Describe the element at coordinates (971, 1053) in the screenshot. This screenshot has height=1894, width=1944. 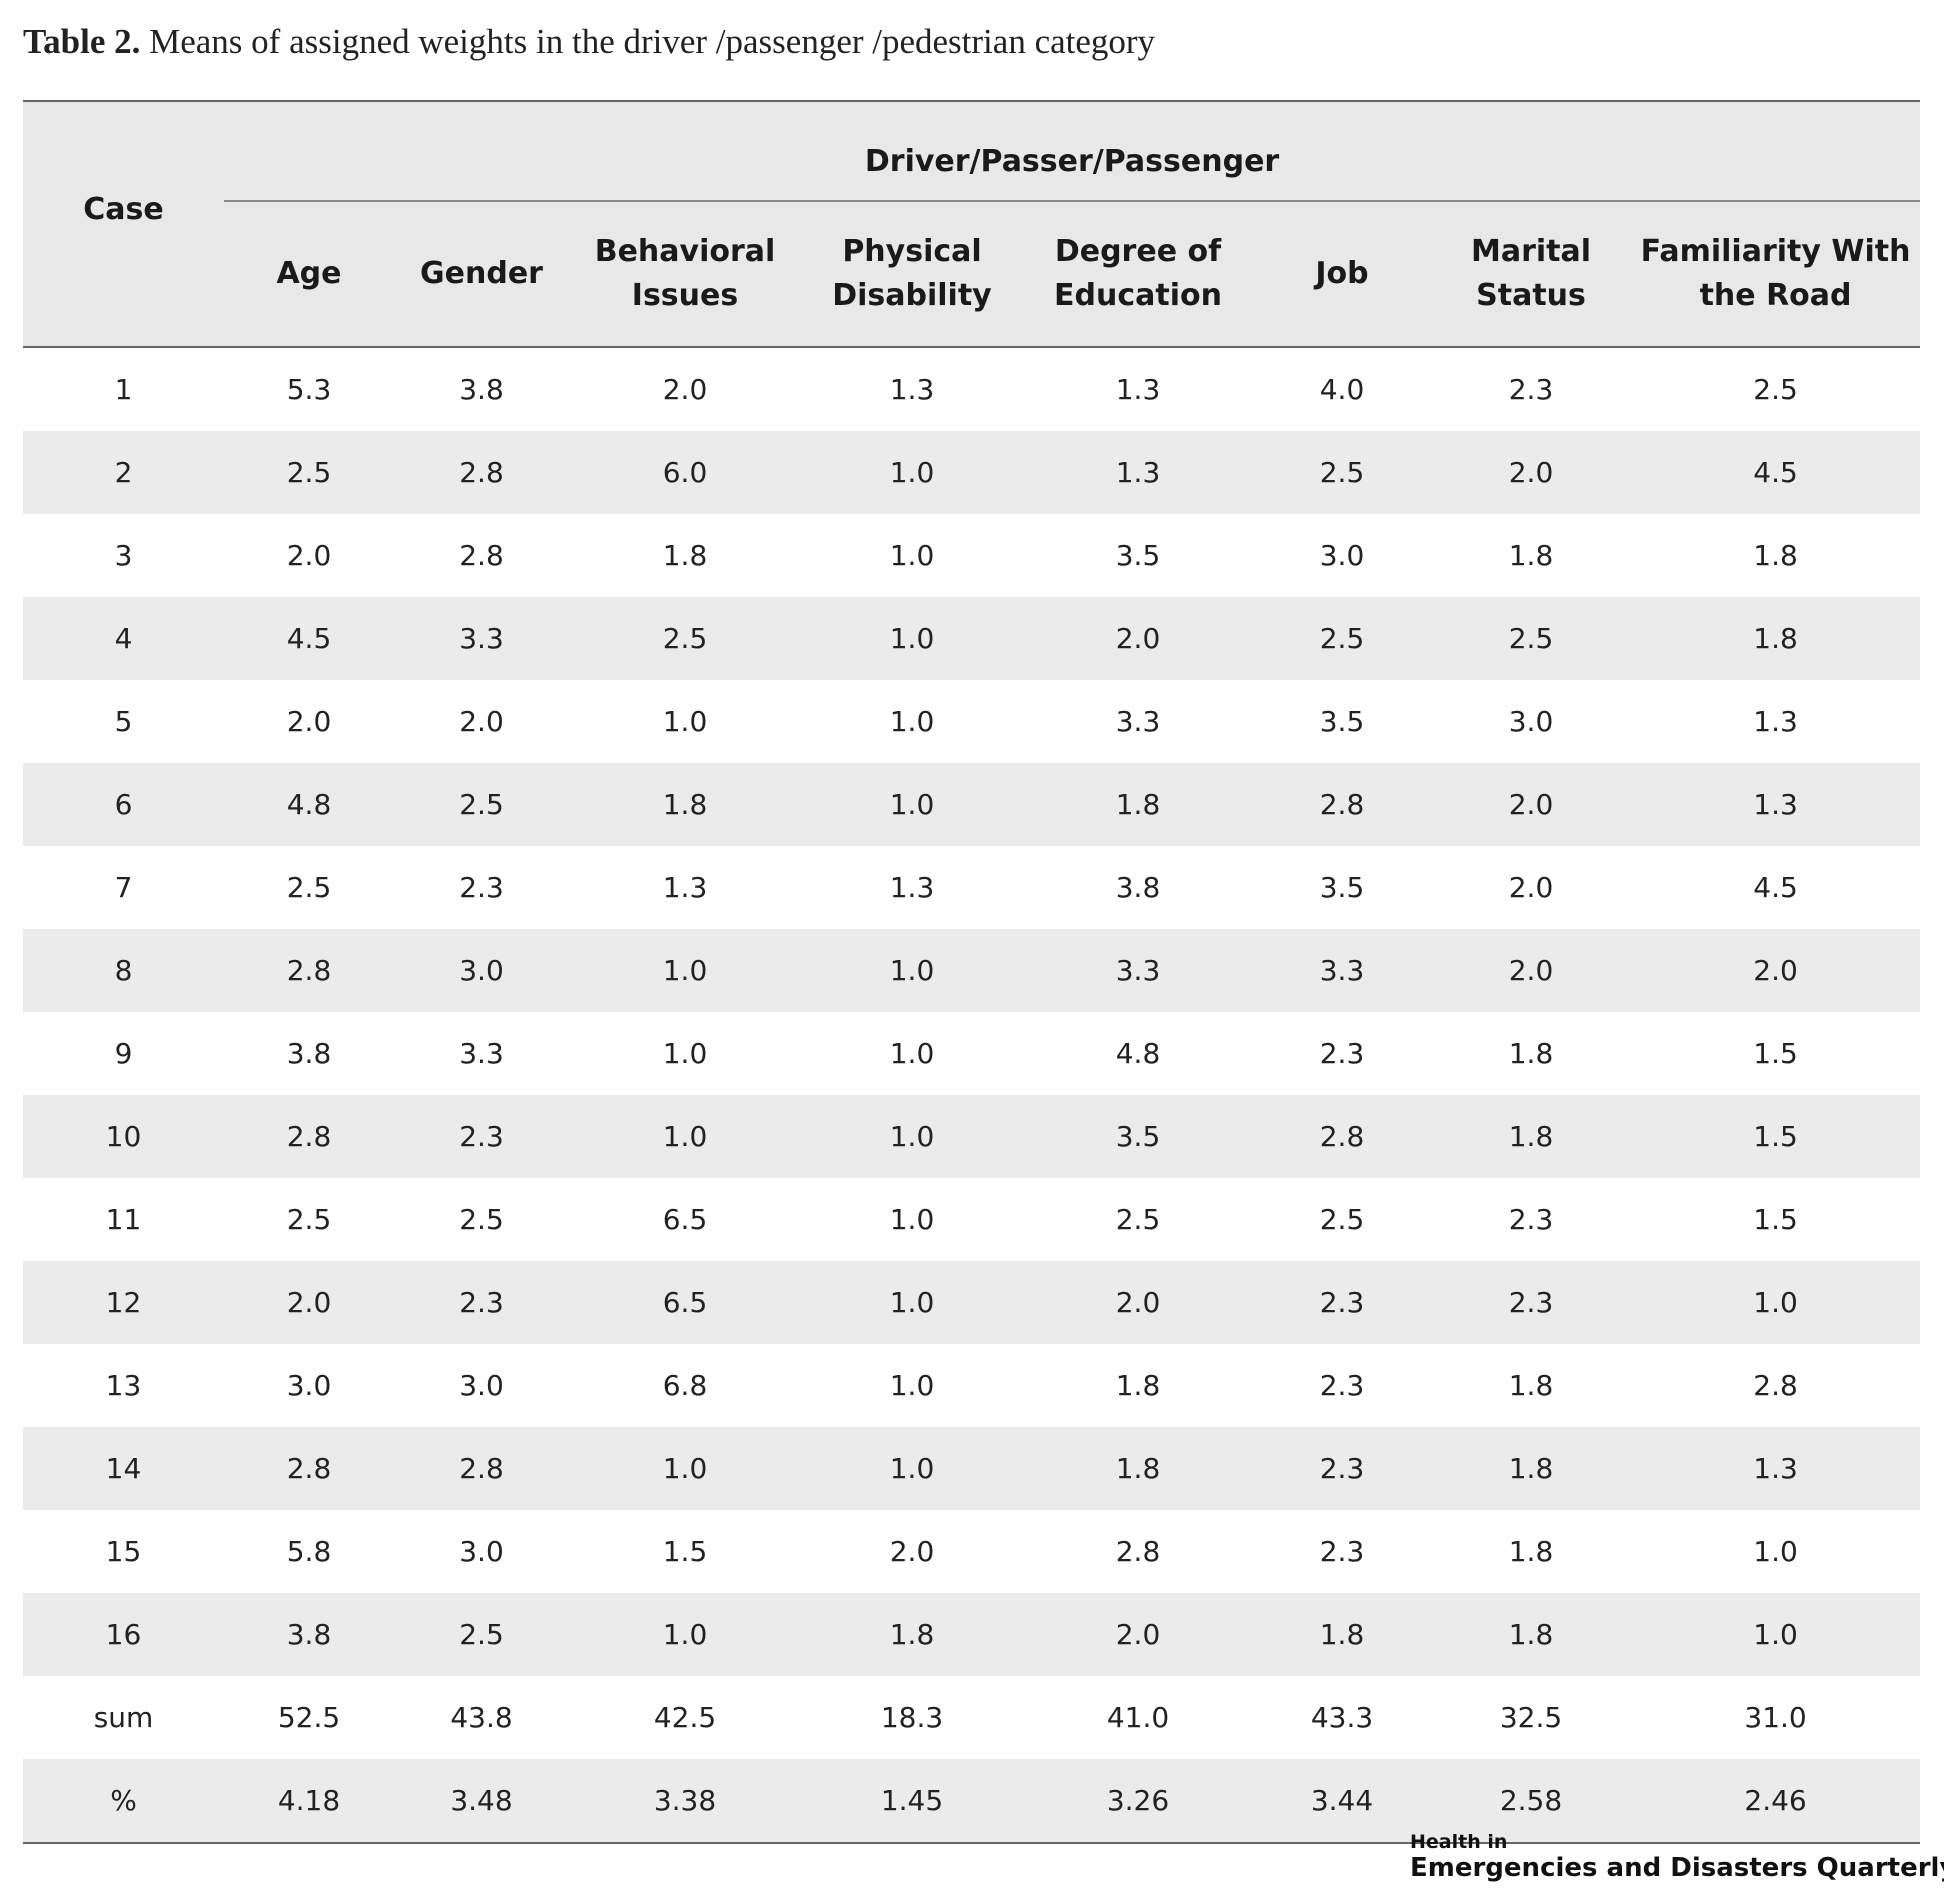
I see `table-row: 9 3.8 3.3 1.0 1.0 4.8 2.3 1.8 1.5` at that location.